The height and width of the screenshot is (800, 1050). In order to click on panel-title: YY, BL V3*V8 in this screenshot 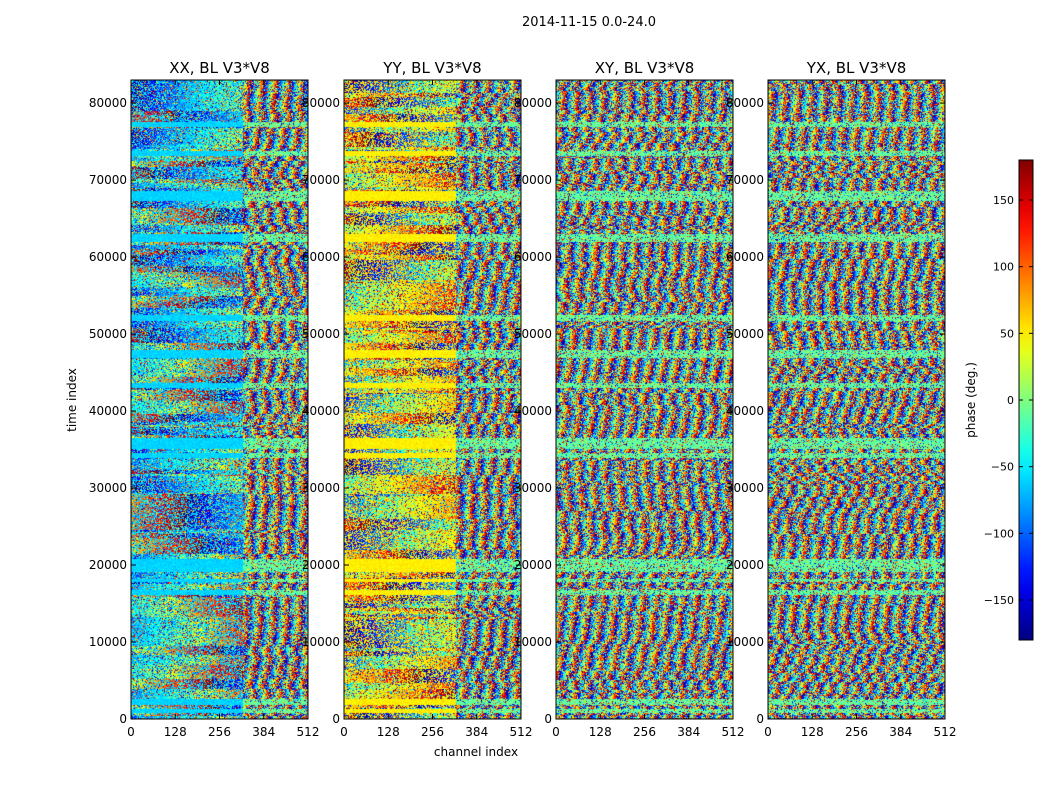, I will do `click(431, 68)`.